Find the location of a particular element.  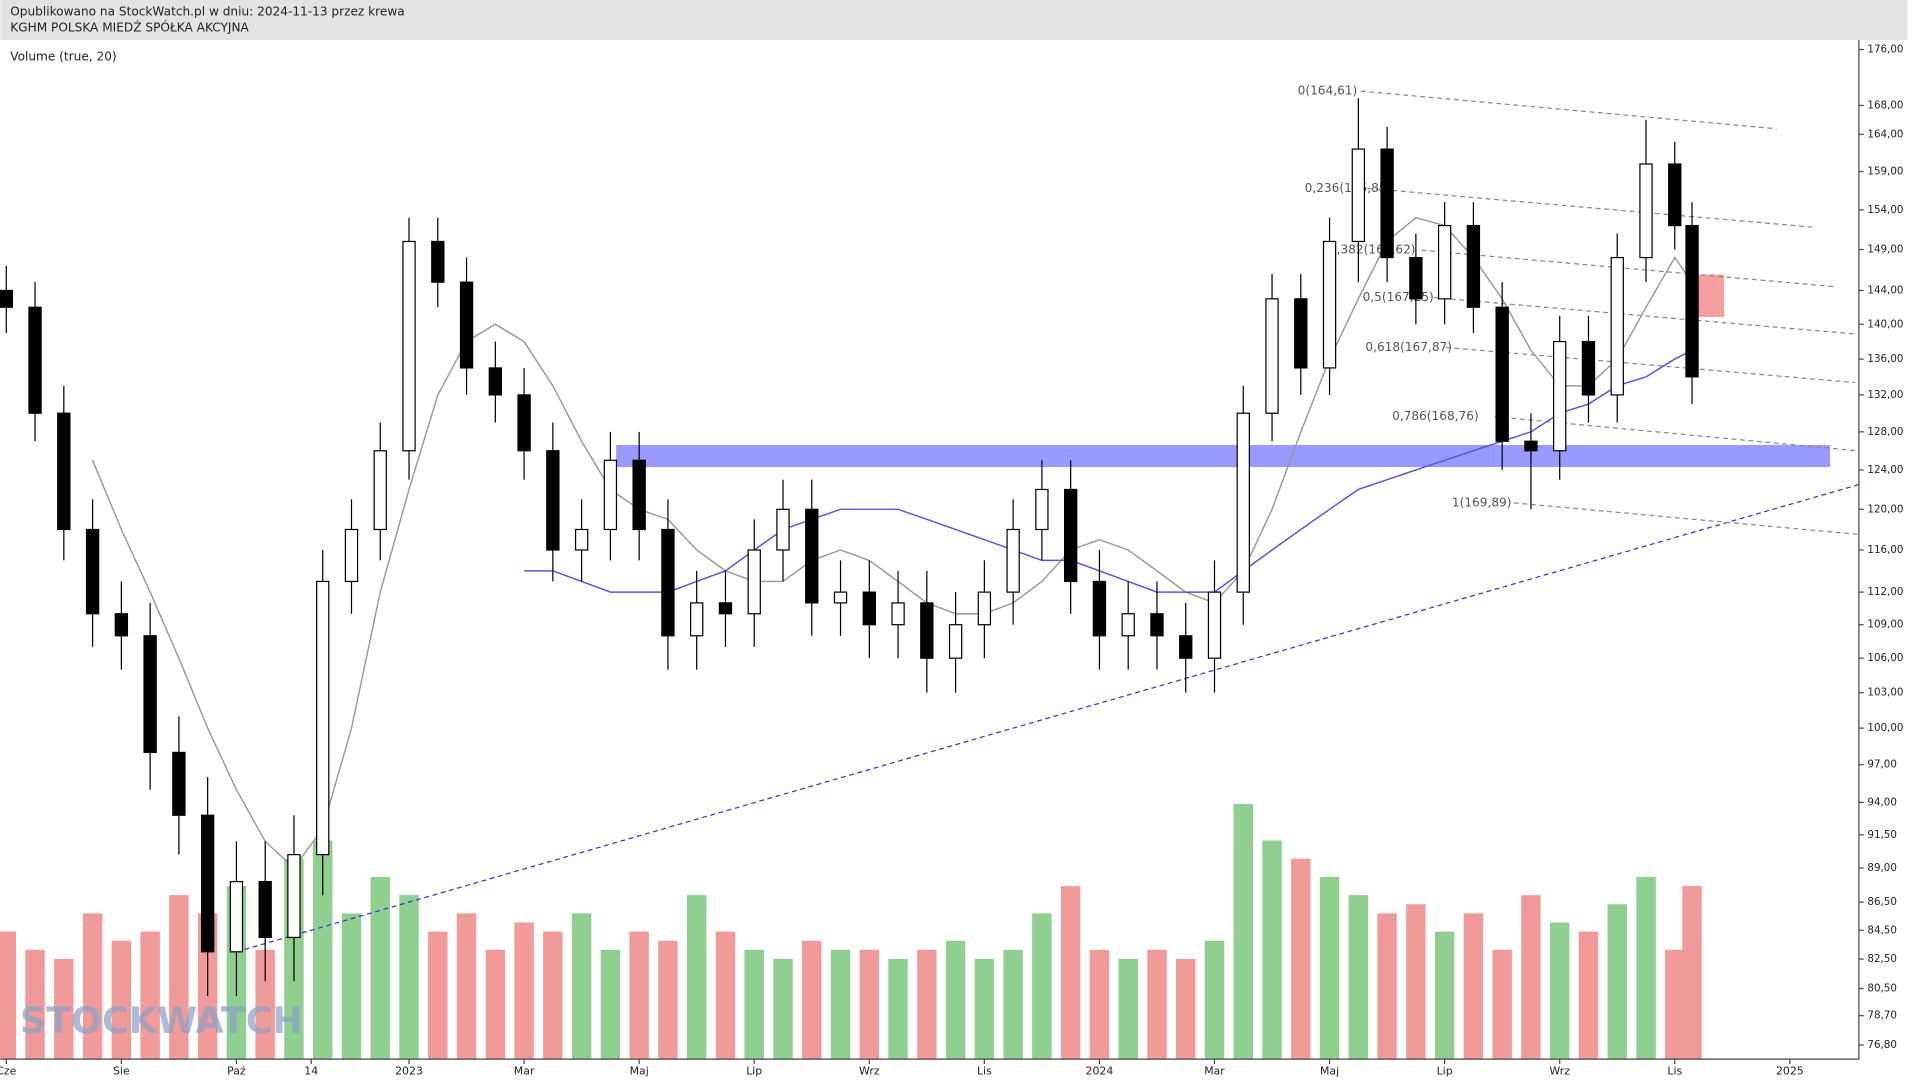

y-tick-label: 149,00 is located at coordinates (1885, 249).